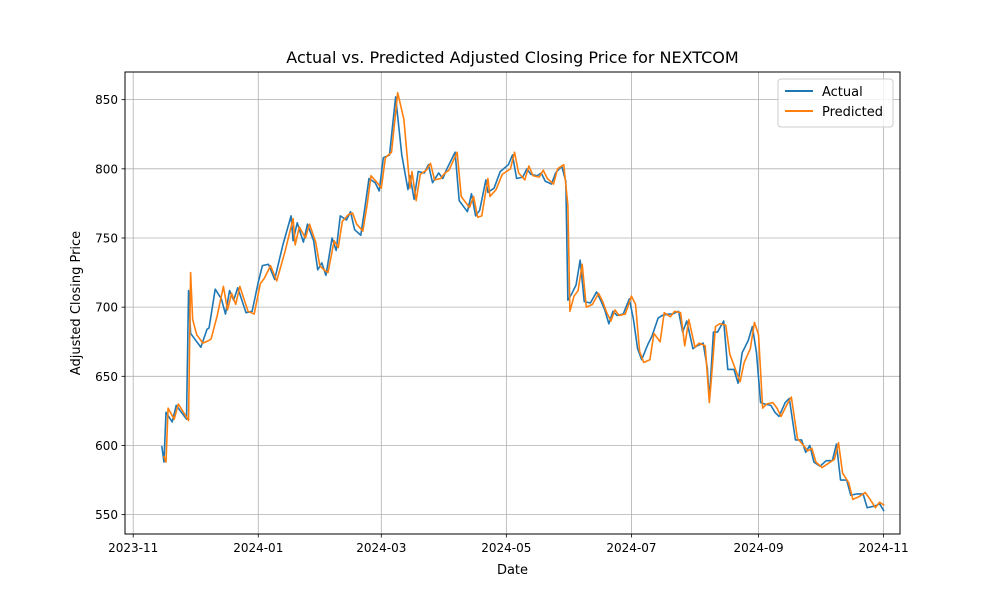  Describe the element at coordinates (258, 548) in the screenshot. I see `x-tick-label: 2024-01` at that location.